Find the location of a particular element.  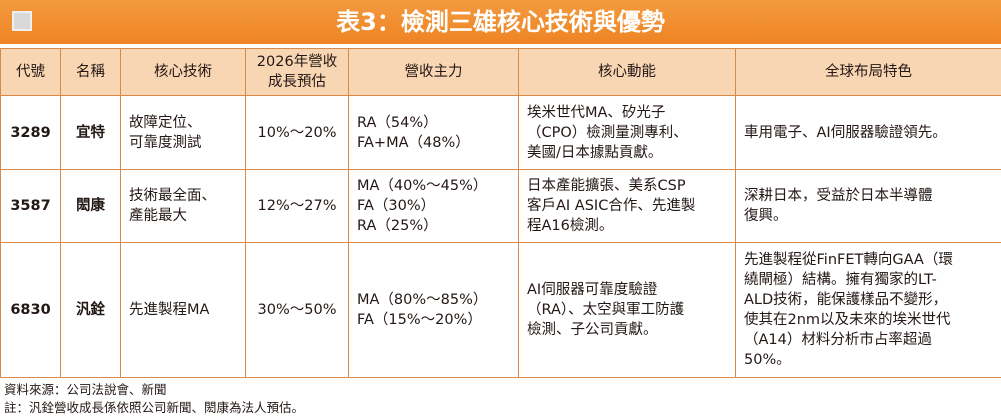

cell-text: （RA）、太空與軍工防護 is located at coordinates (606, 310).